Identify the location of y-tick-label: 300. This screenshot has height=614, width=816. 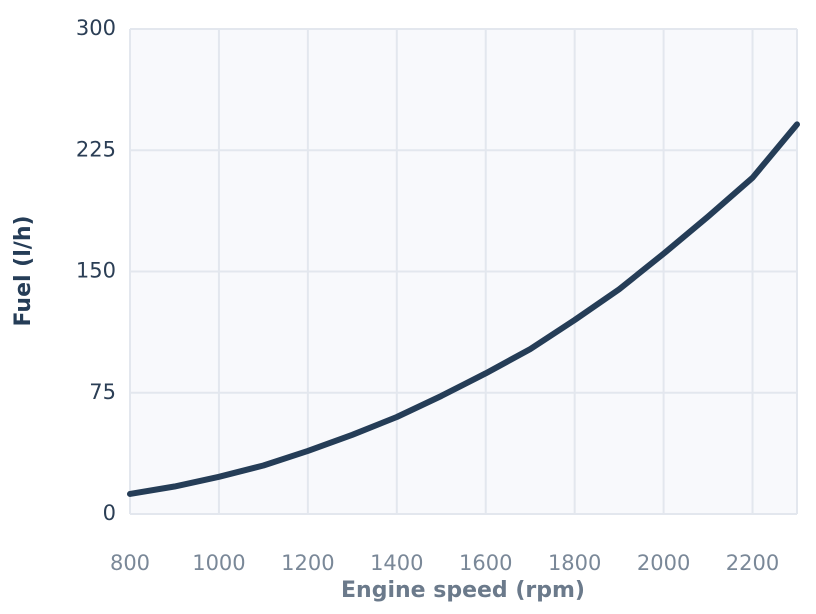
(96, 28).